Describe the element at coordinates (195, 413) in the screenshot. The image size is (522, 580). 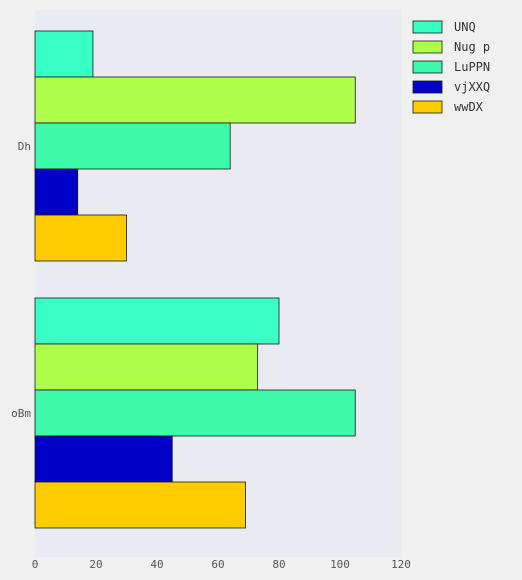
I see `bar-oBm-LuPPN` at that location.